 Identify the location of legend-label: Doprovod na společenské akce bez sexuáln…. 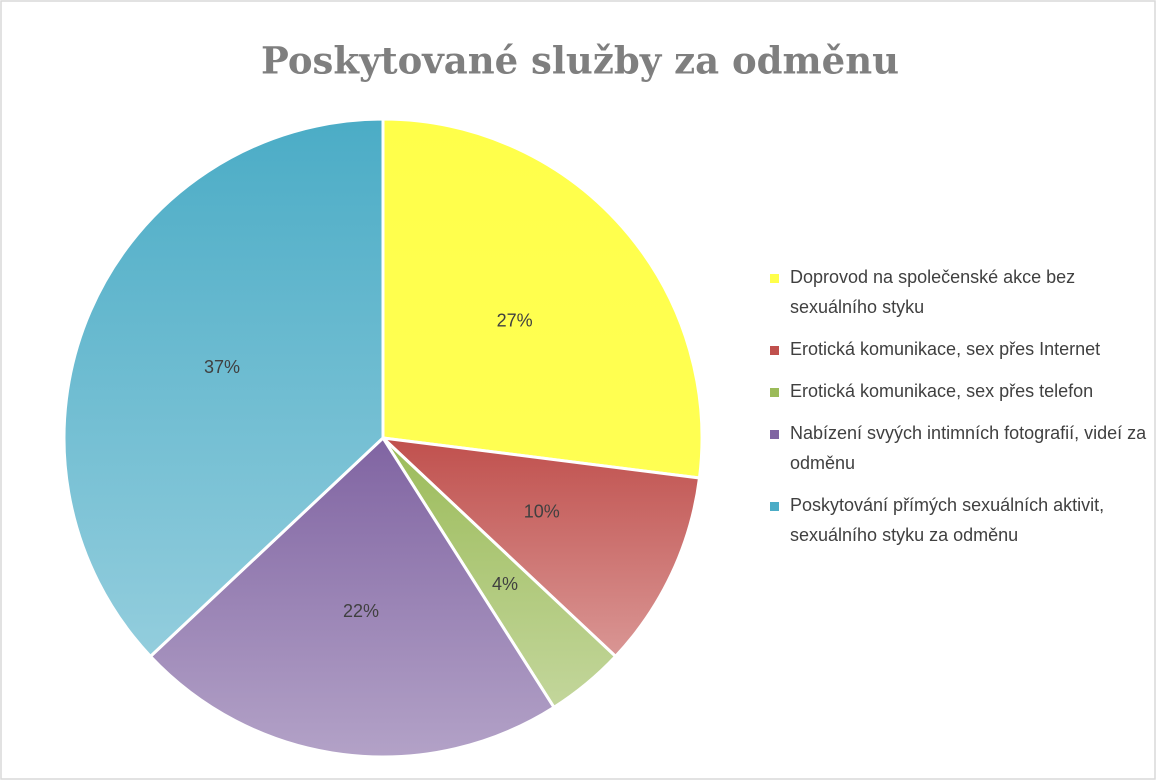
(933, 292).